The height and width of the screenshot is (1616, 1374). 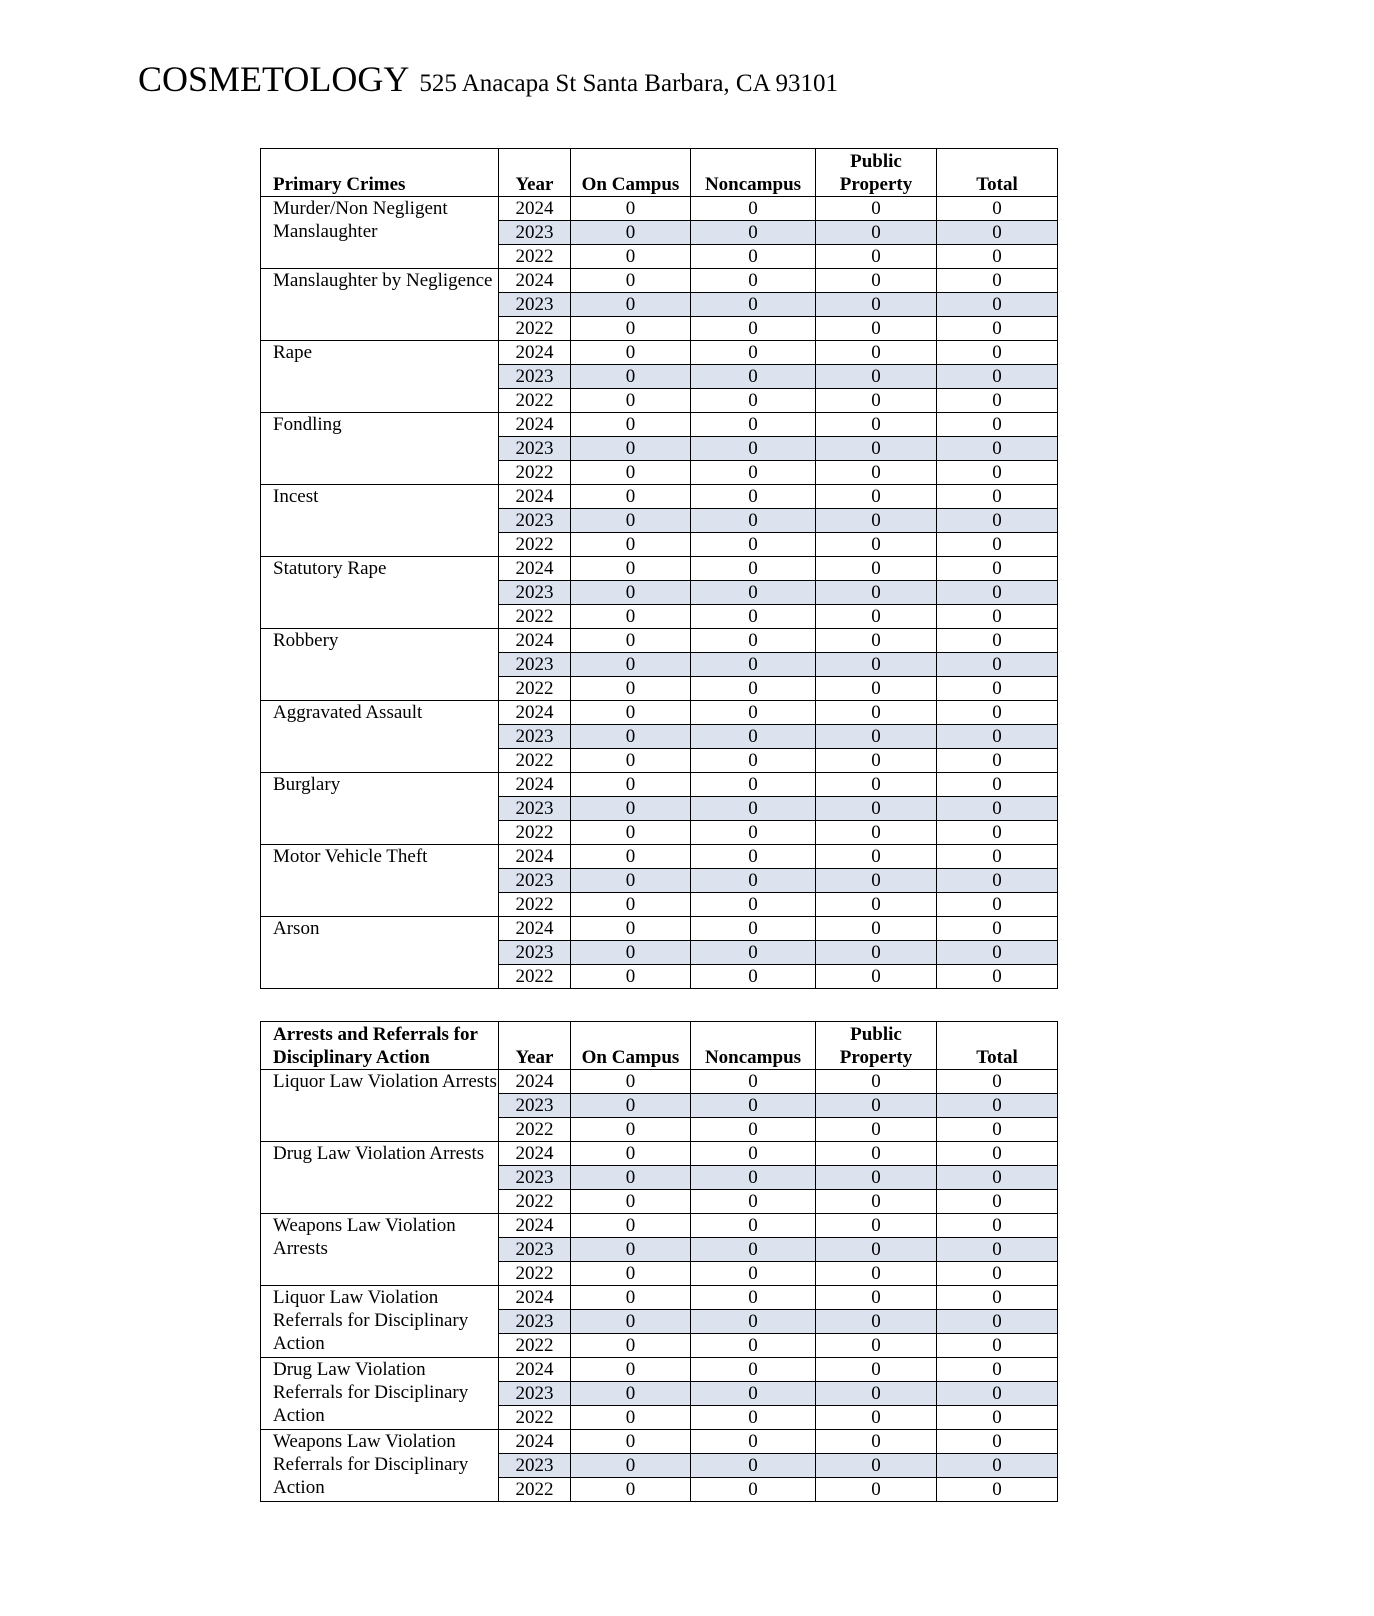 What do you see at coordinates (274, 79) in the screenshot?
I see `school-name: COSMETOLOGY` at bounding box center [274, 79].